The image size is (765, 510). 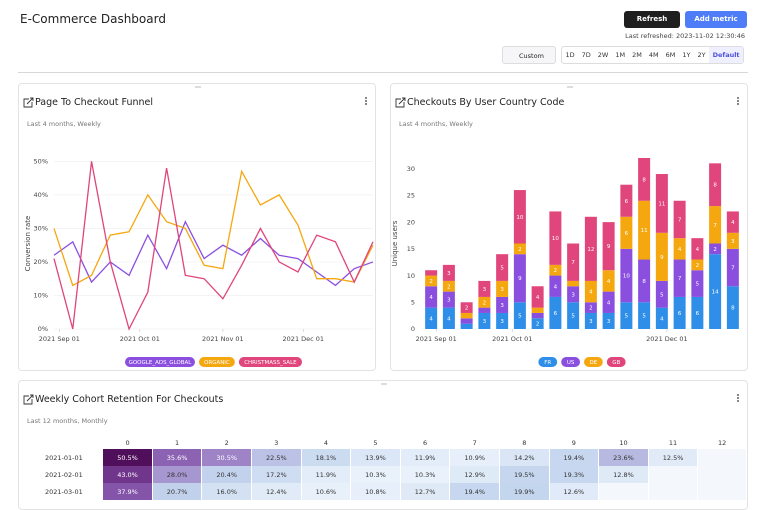 I want to click on retention-cell: 10.3%, so click(x=425, y=474).